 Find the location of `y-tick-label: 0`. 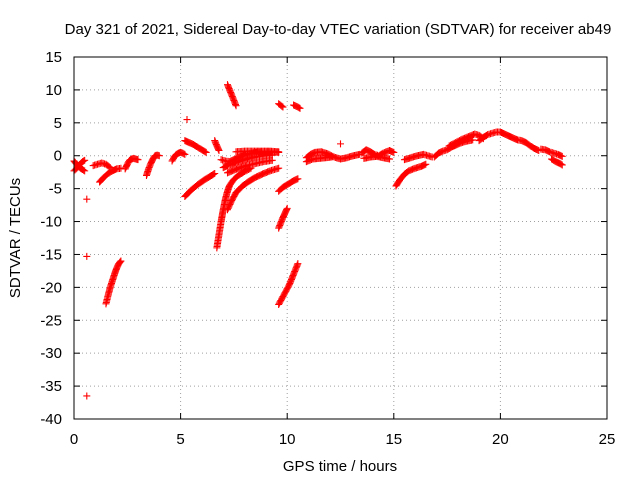

y-tick-label: 0 is located at coordinates (58, 156).